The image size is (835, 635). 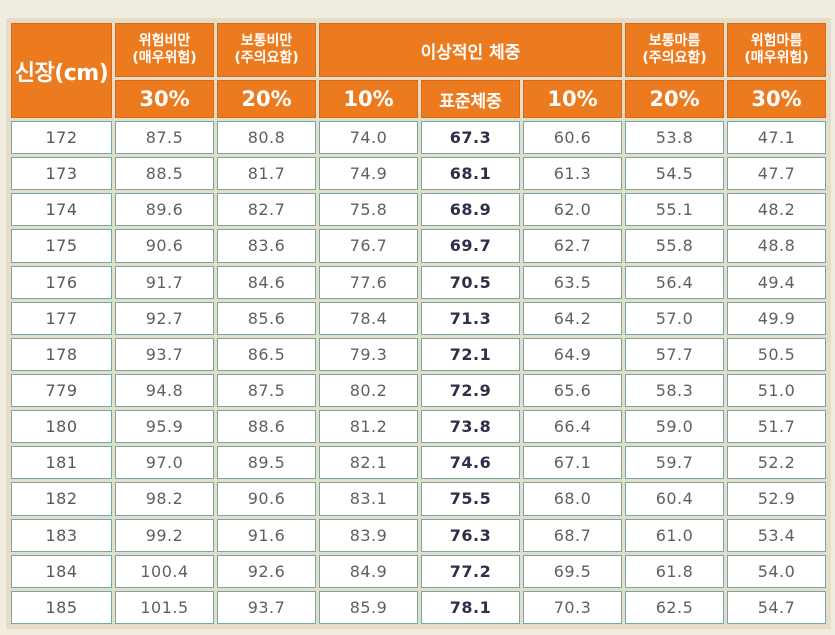 I want to click on weight-cell: 62.0, so click(x=572, y=210).